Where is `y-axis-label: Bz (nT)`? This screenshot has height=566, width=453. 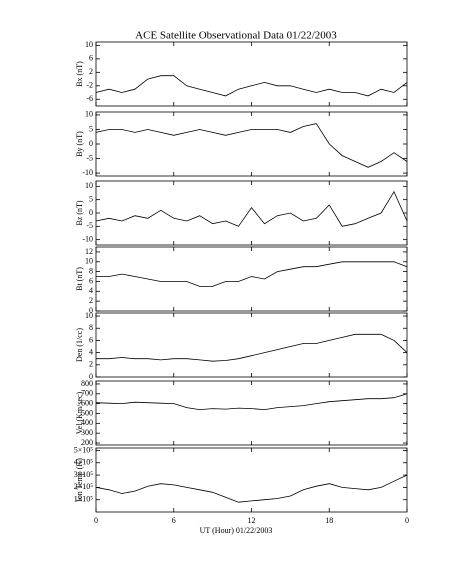 y-axis-label: Bz (nT) is located at coordinates (79, 212).